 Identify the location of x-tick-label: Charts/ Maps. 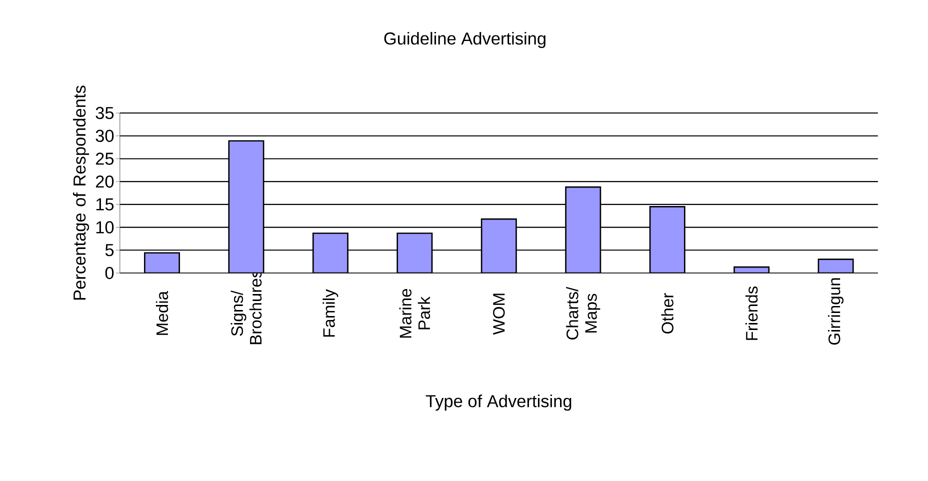
(583, 313).